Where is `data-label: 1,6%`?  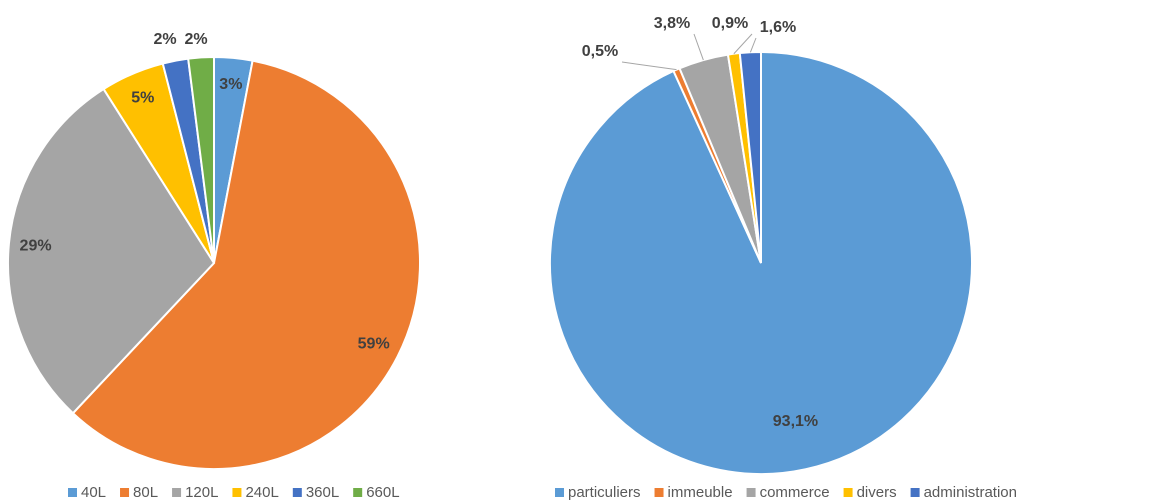 data-label: 1,6% is located at coordinates (778, 27).